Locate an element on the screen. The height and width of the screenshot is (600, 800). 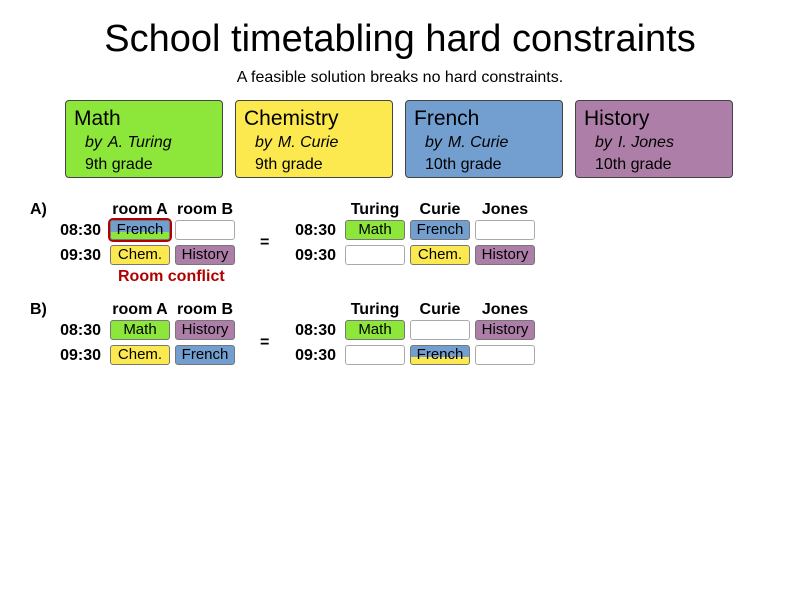
course-card-french: French by M. Curie 10th grade is located at coordinates (484, 139).